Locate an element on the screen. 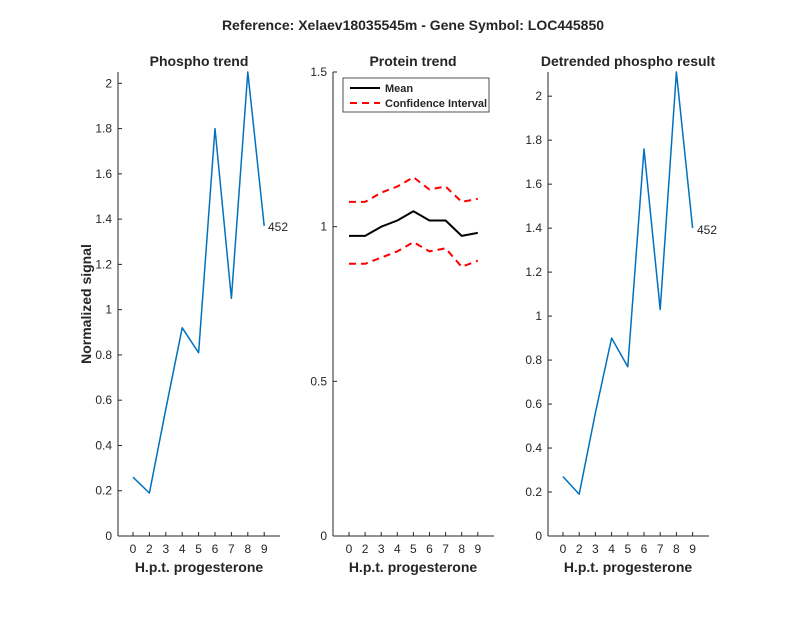 The width and height of the screenshot is (800, 618). legend-label-mean: Mean is located at coordinates (399, 89).